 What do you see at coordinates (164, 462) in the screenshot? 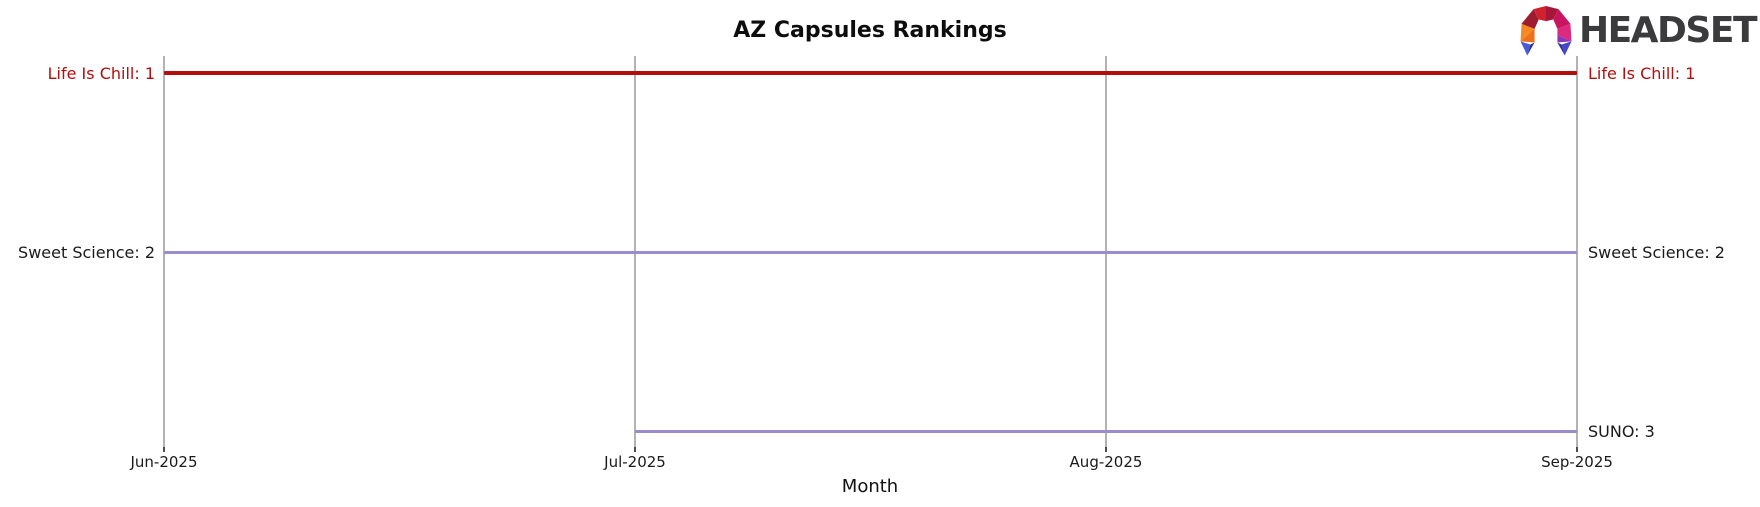
I see `x-tick-label: Jun-2025` at bounding box center [164, 462].